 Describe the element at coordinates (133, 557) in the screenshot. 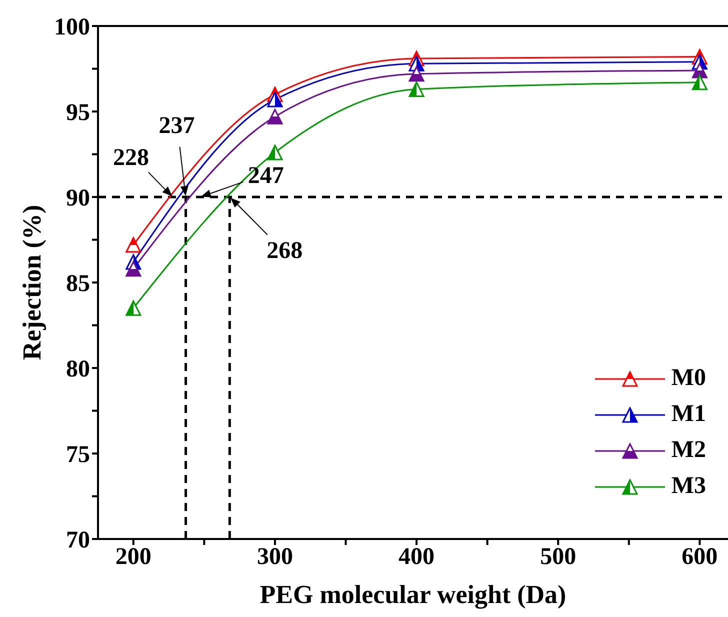

I see `x-tick-label: 200` at that location.